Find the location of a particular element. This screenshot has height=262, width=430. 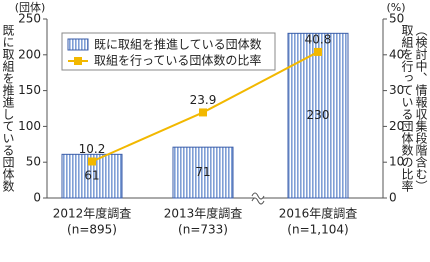

bar-value-label: 71 is located at coordinates (202, 172).